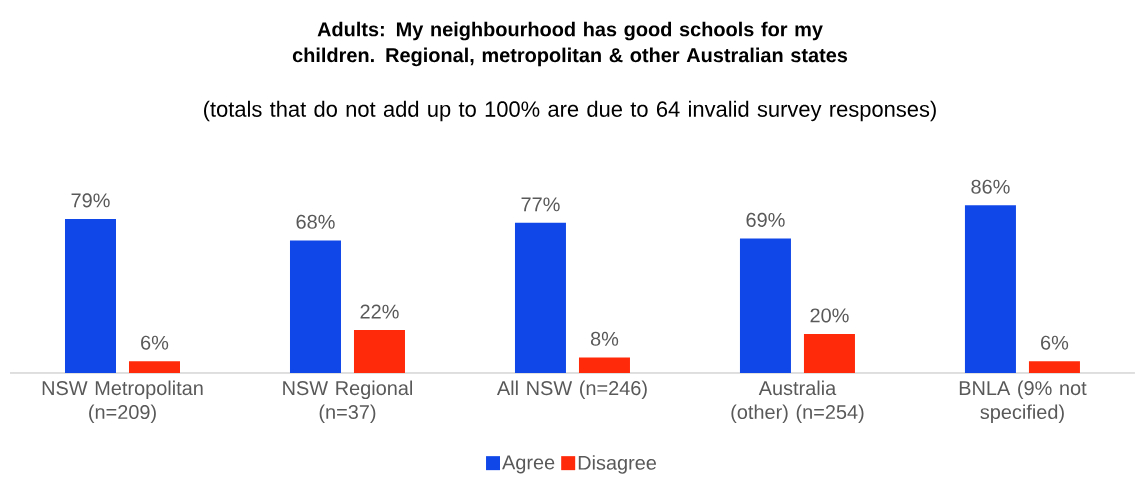  I want to click on chart-title: Adults: My neighbourhood has good schools for my children. Regional, metropolitan & other Australian states, so click(570, 44).